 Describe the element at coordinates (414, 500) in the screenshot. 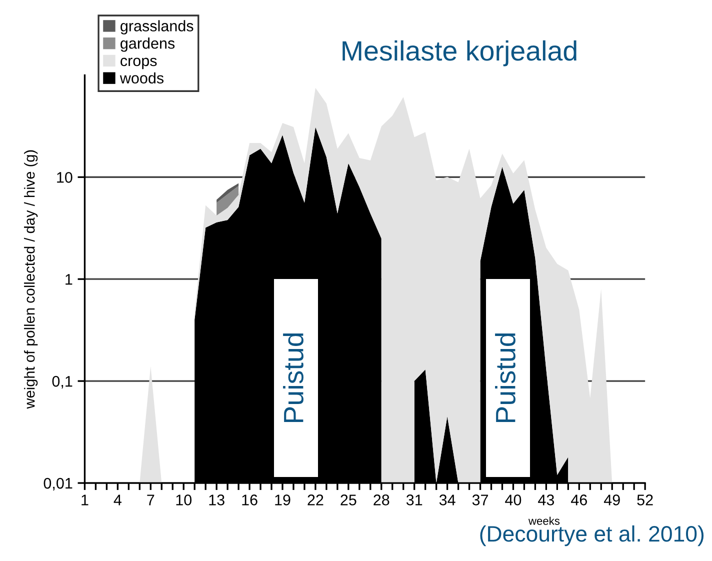

I see `x-tick-label: 31` at that location.